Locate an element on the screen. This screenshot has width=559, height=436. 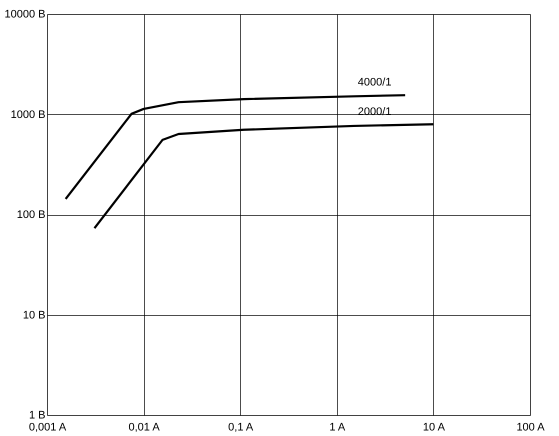
y-tick-label: 1000 B is located at coordinates (28, 114).